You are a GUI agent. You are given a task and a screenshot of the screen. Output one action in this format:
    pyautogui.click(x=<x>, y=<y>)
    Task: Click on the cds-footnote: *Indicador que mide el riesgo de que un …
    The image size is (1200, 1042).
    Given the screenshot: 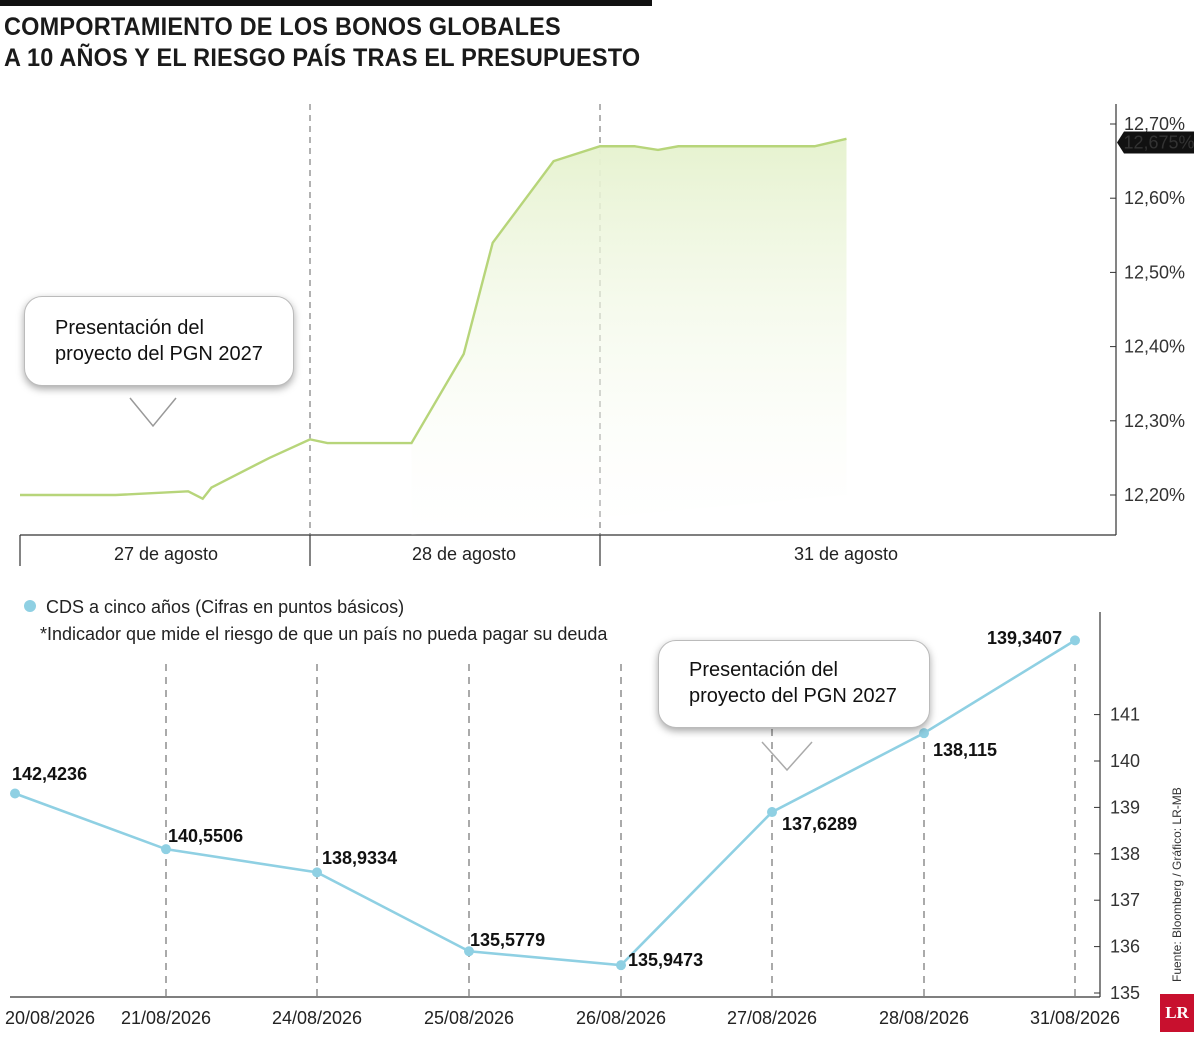 What is the action you would take?
    pyautogui.click(x=324, y=634)
    